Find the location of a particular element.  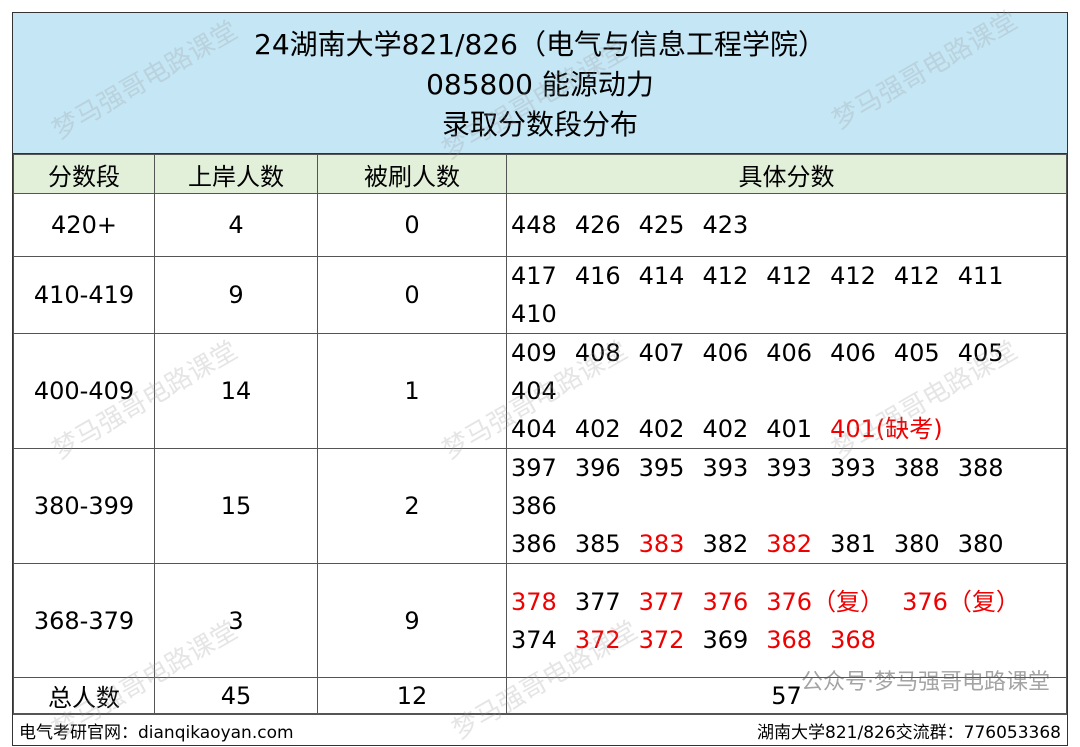

score: 409 is located at coordinates (534, 353).